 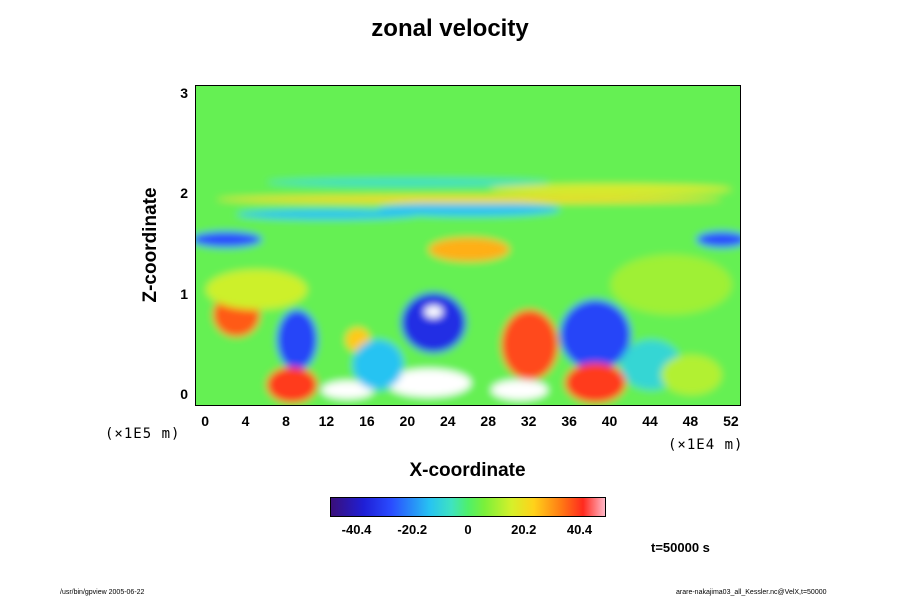 What do you see at coordinates (450, 28) in the screenshot?
I see `chart-title: zonal velocity` at bounding box center [450, 28].